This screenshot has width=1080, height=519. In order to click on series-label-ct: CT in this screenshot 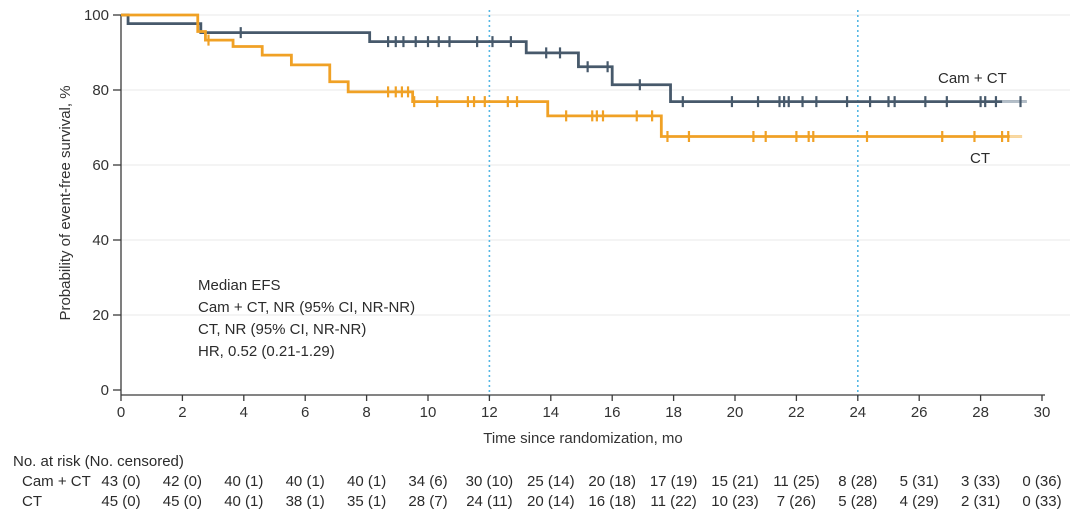, I will do `click(980, 158)`.